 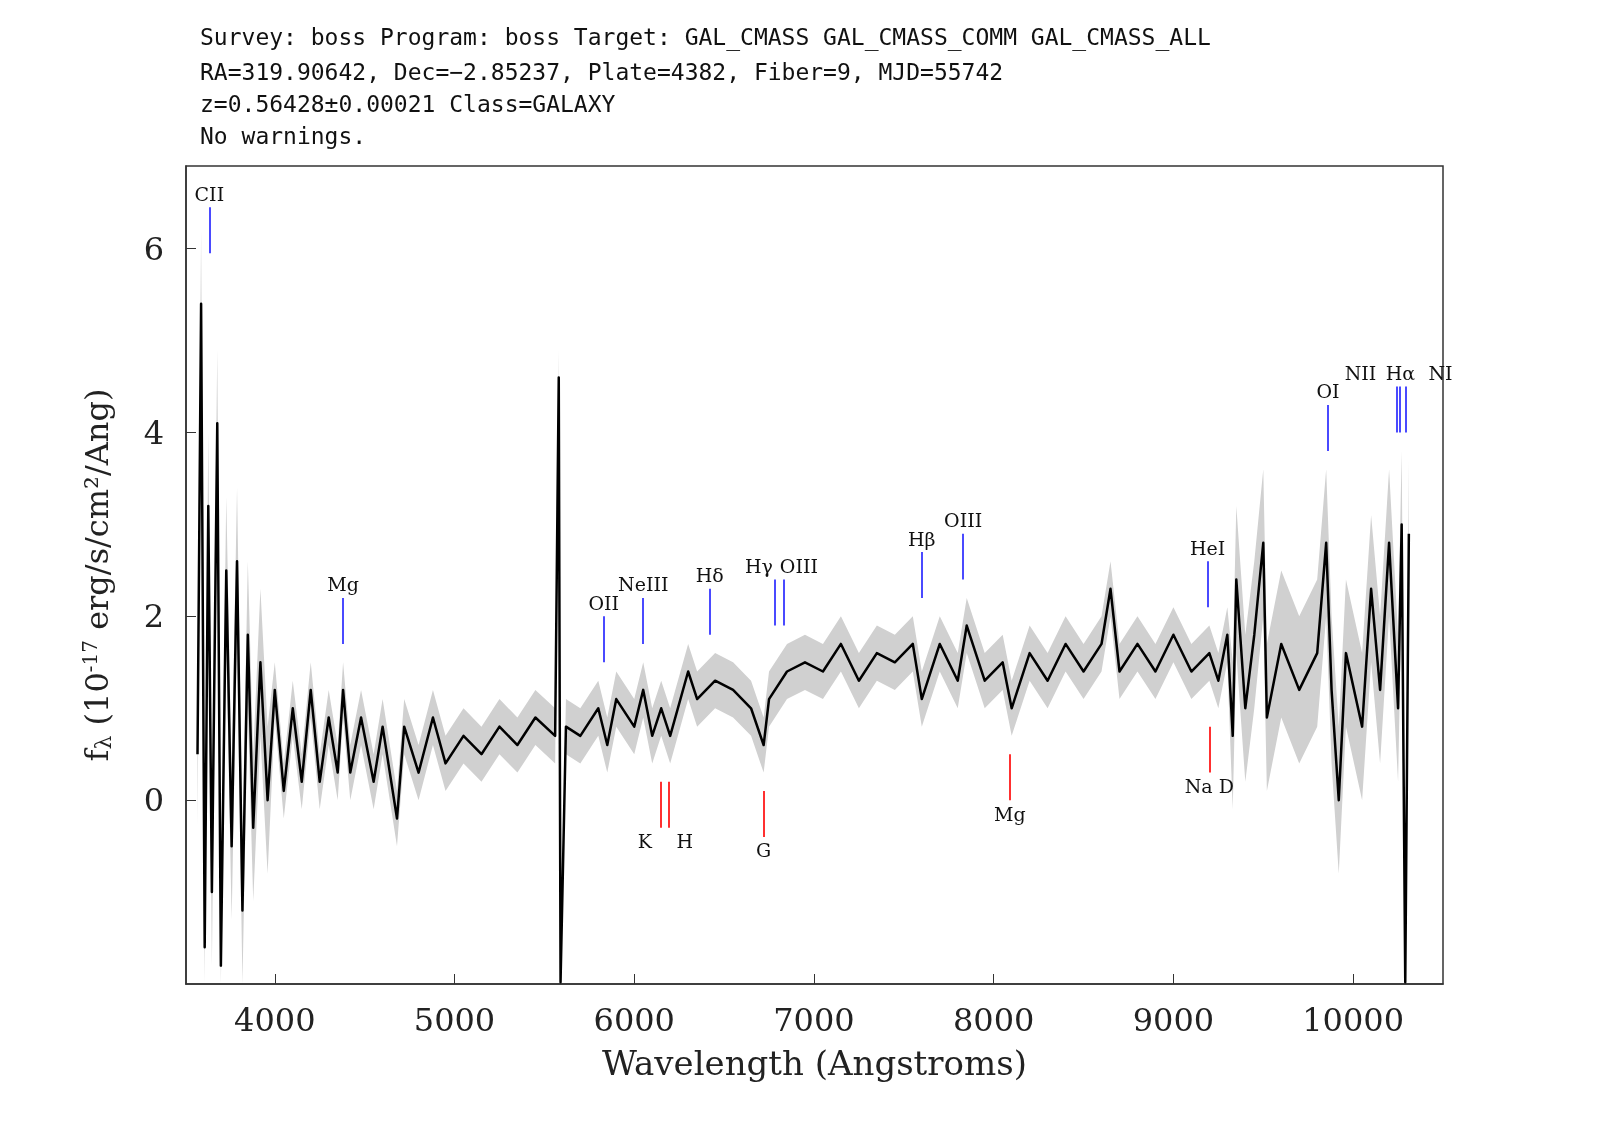 What do you see at coordinates (685, 841) in the screenshot?
I see `ref-line-label: H` at bounding box center [685, 841].